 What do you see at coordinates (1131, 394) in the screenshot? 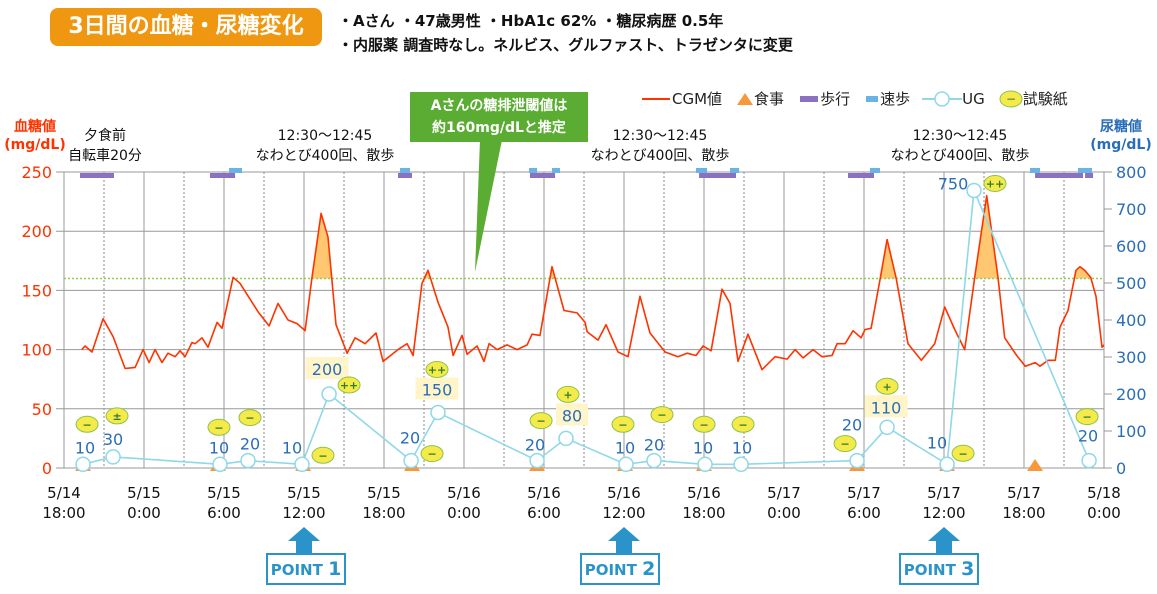
I see `right-axis-tick: 200` at bounding box center [1131, 394].